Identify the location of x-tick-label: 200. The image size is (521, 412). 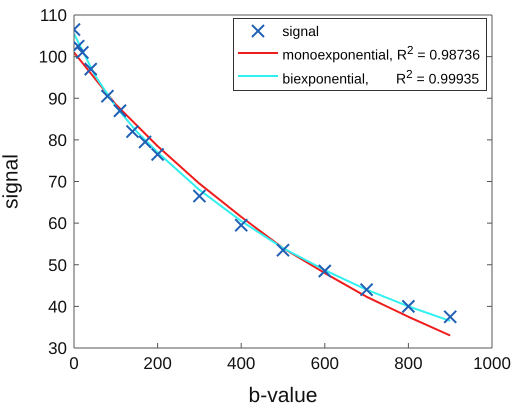
(157, 364).